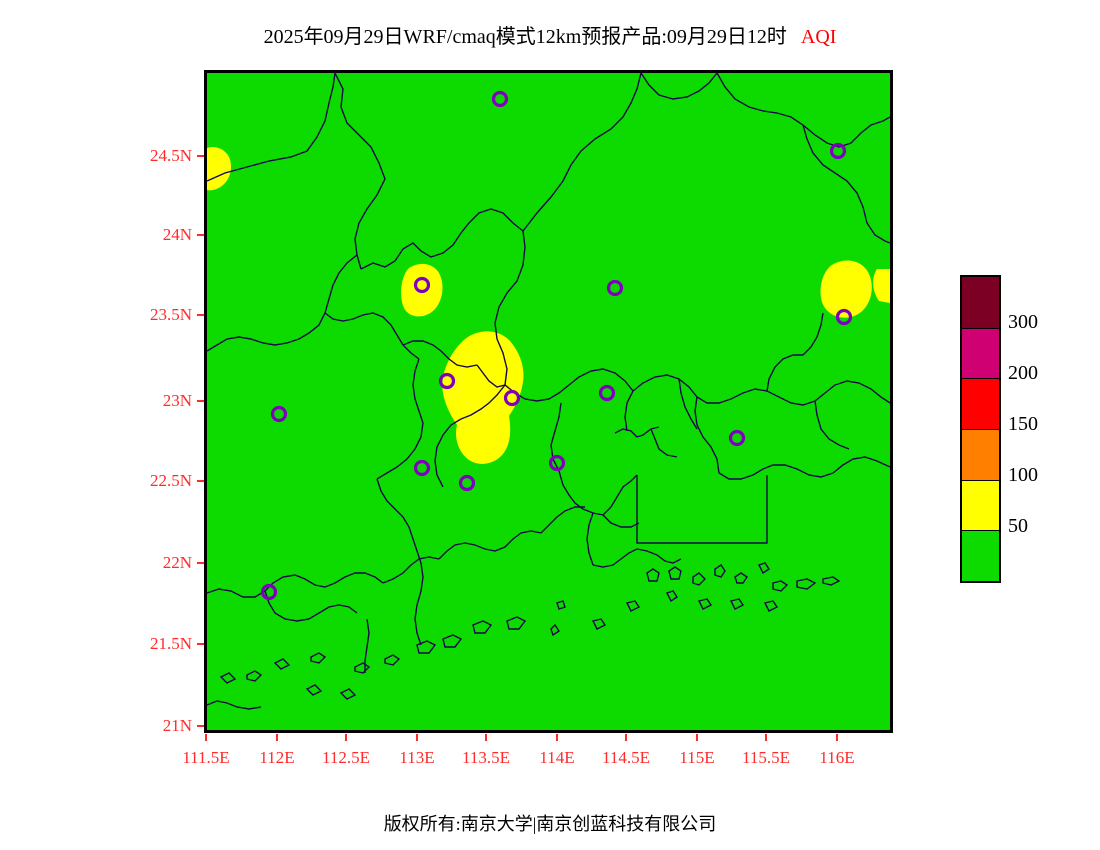 This screenshot has width=1100, height=850. Describe the element at coordinates (483, 397) in the screenshot. I see `blob-guangzhou-plume` at that location.